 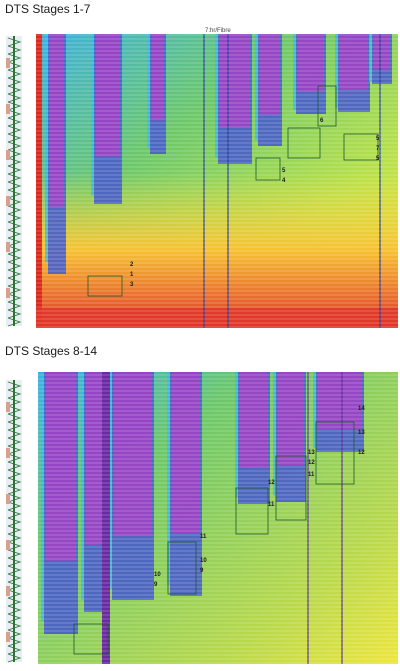 I want to click on stage-label: 1, so click(x=132, y=275).